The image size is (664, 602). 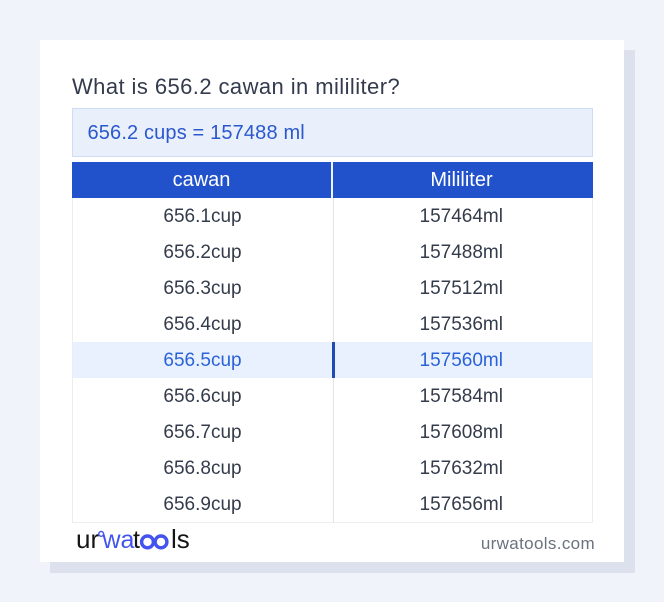 What do you see at coordinates (118, 540) in the screenshot?
I see `svg-text: wa` at bounding box center [118, 540].